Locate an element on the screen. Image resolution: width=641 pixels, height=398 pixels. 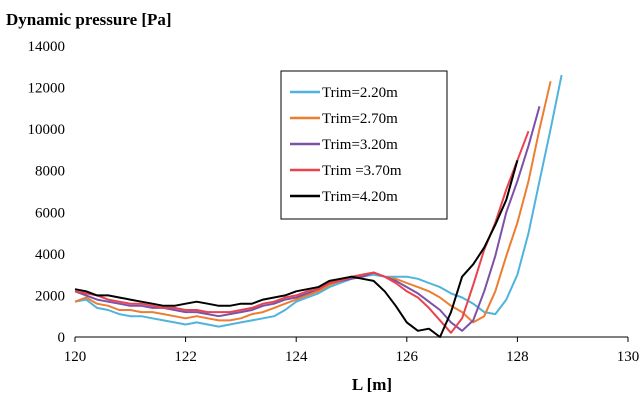
y-tick-label: 6000 is located at coordinates (50, 213).